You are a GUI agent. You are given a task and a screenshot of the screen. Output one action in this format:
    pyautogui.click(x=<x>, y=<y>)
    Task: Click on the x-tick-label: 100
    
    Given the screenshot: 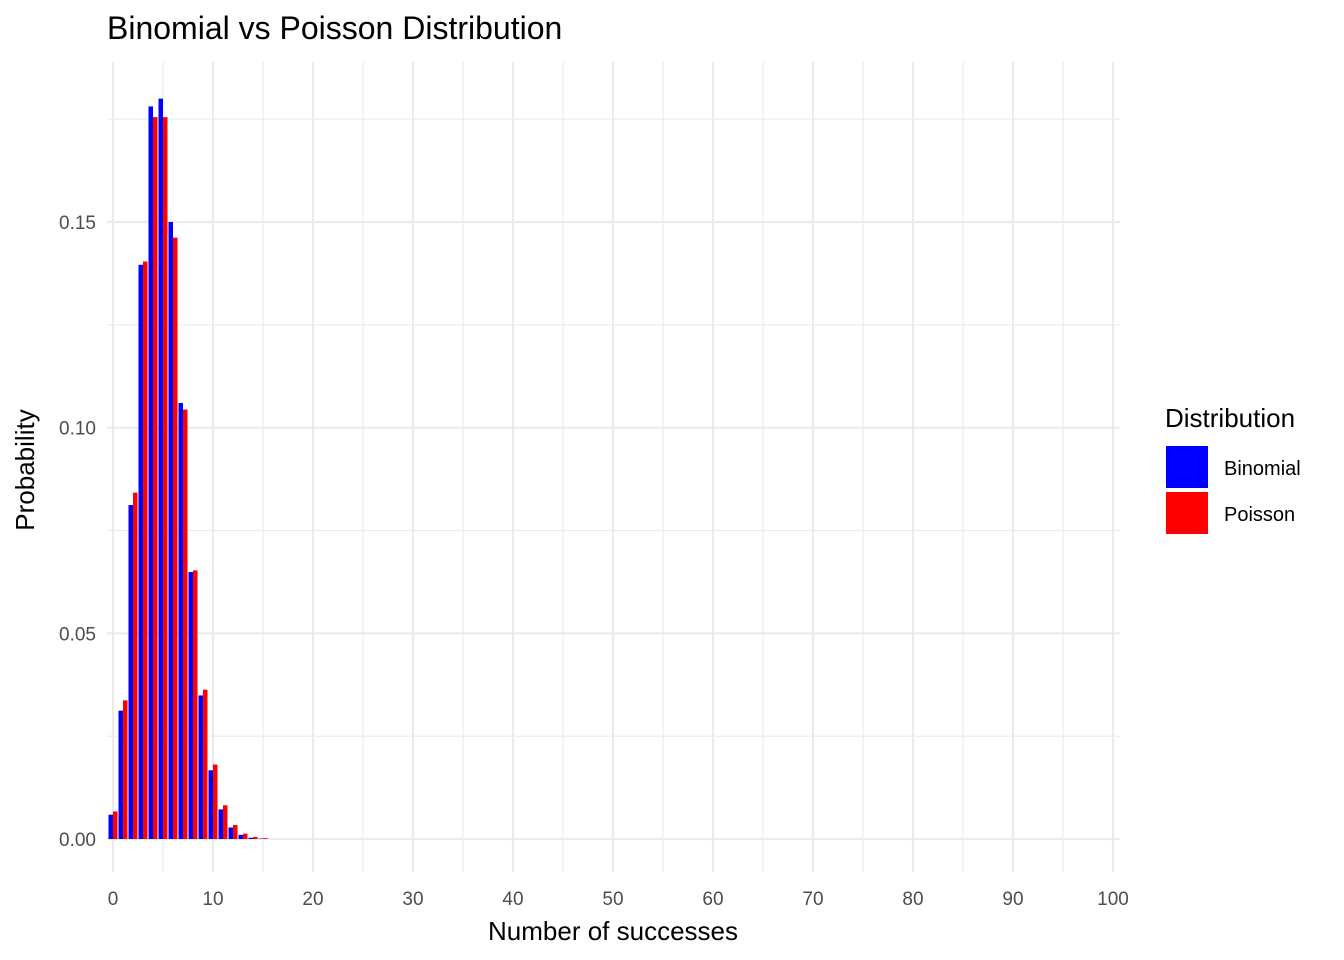 What is the action you would take?
    pyautogui.click(x=1113, y=899)
    